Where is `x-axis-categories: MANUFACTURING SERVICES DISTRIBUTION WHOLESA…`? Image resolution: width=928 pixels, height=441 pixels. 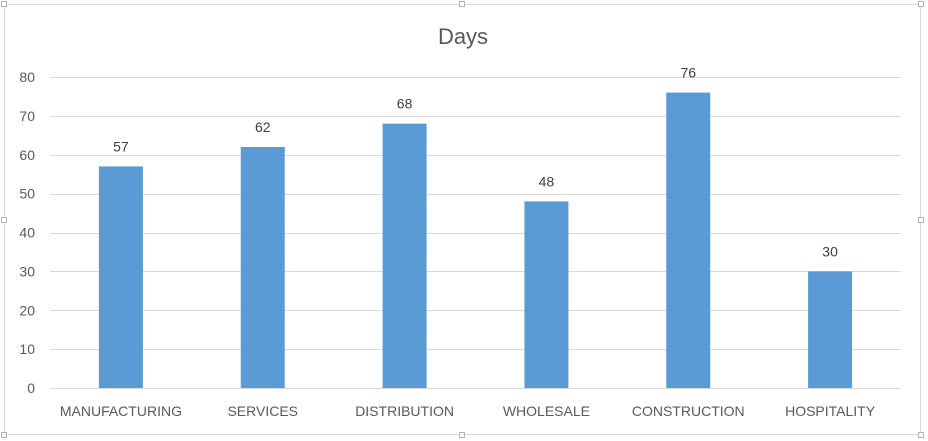 x-axis-categories: MANUFACTURING SERVICES DISTRIBUTION WHOLESA… is located at coordinates (468, 411).